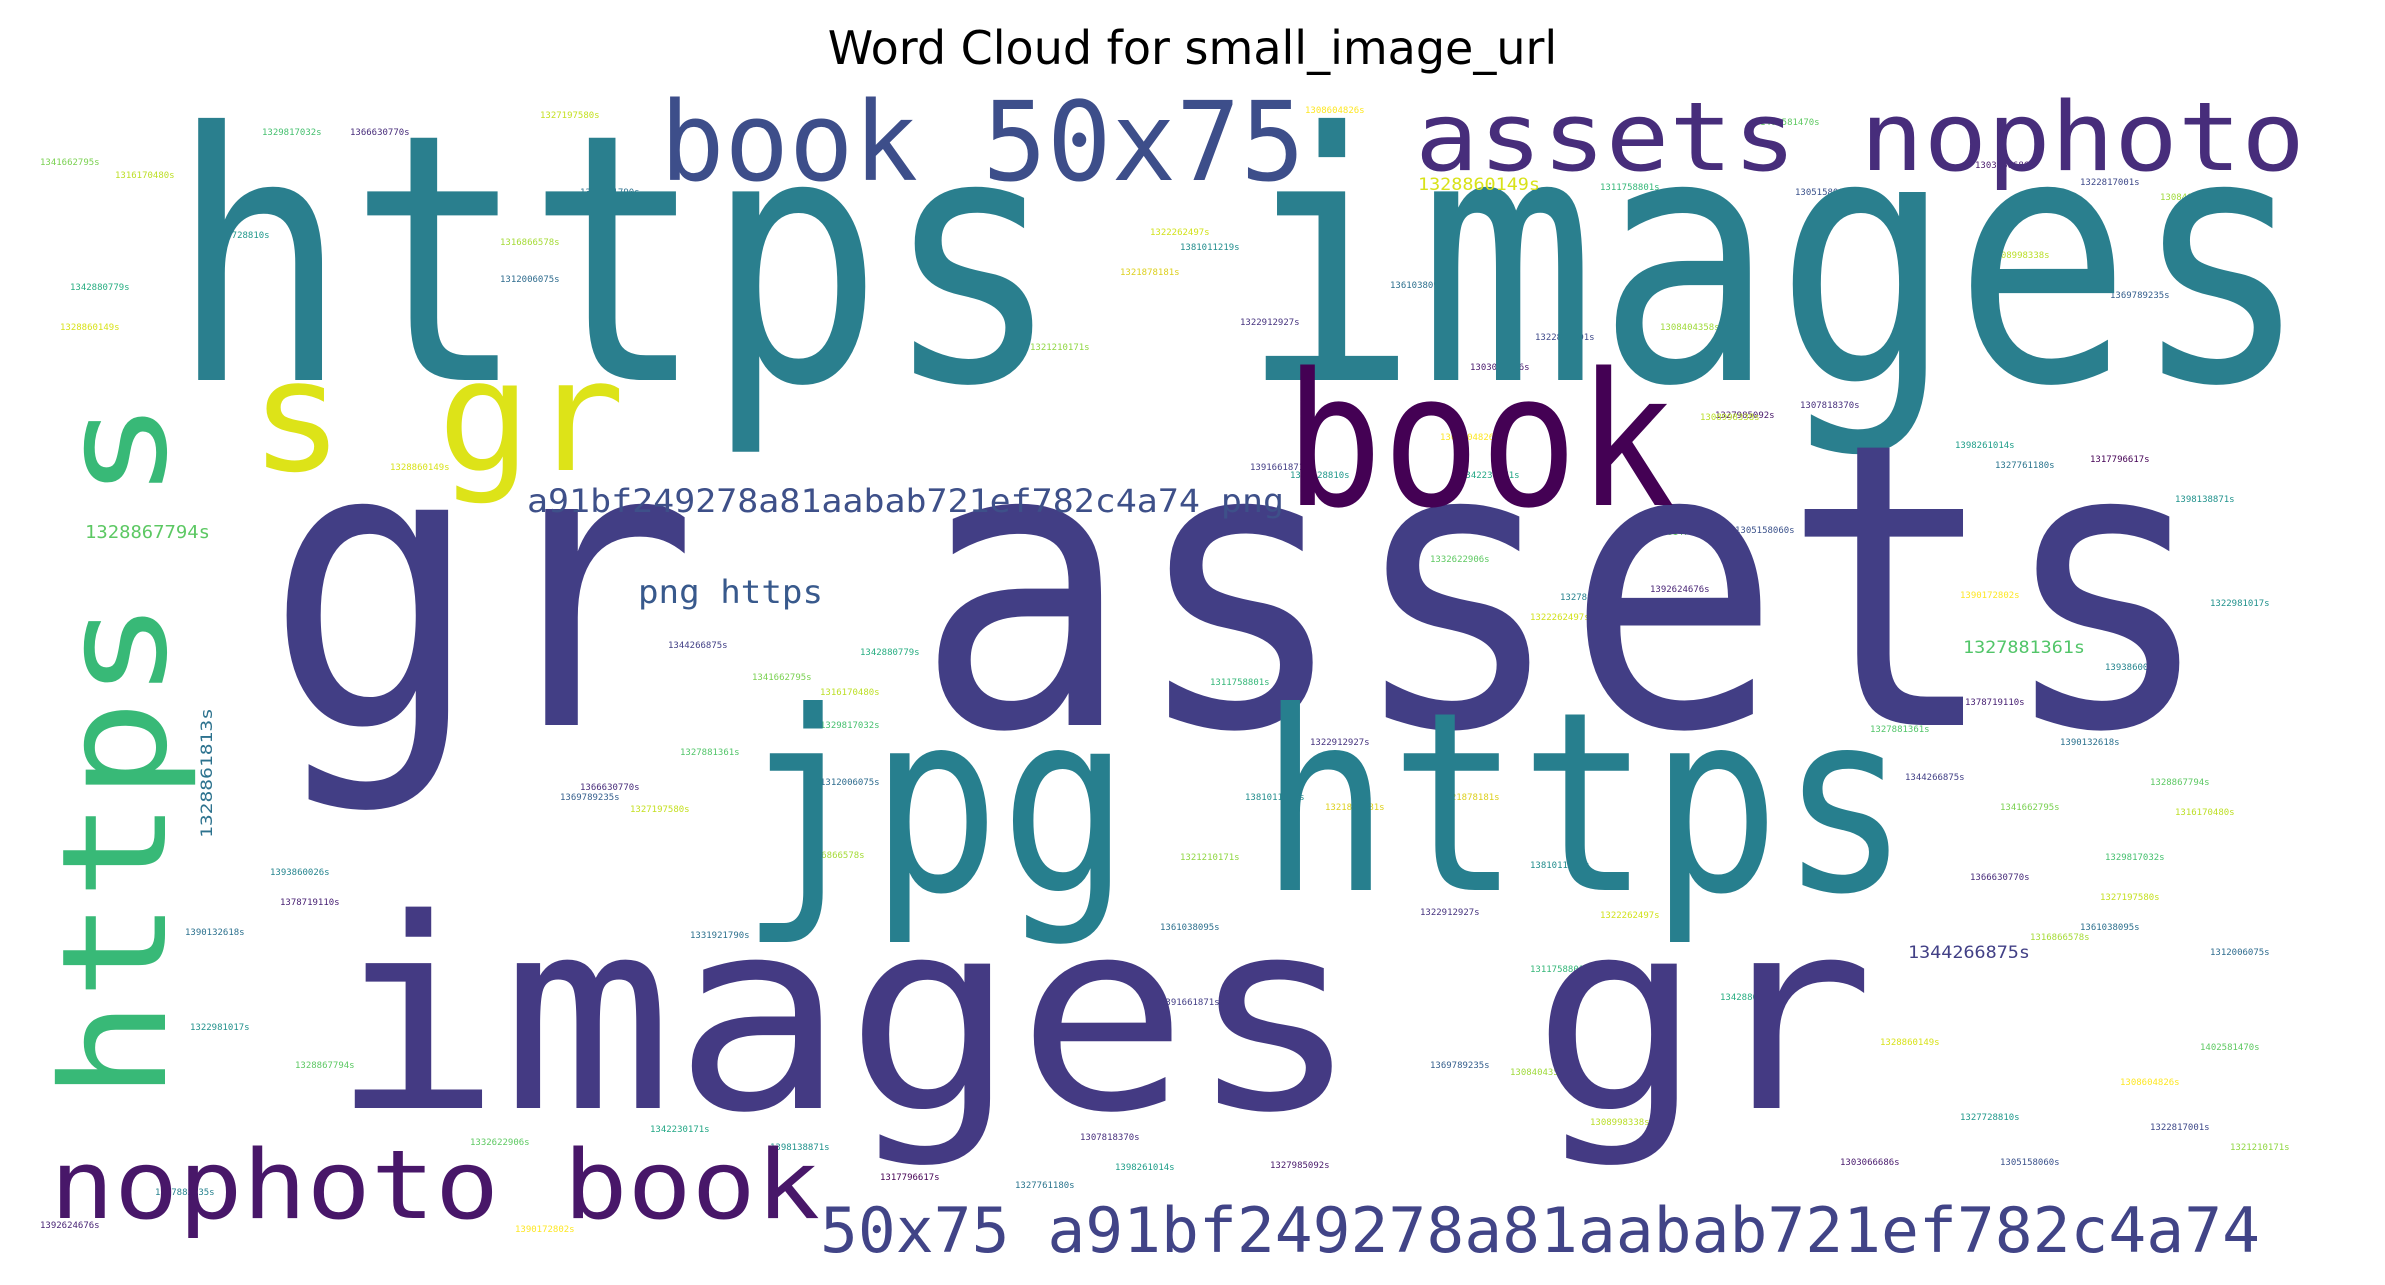 Image resolution: width=2385 pixels, height=1285 pixels. What do you see at coordinates (435, 1186) in the screenshot?
I see `word-nophoto-book: nophoto book` at bounding box center [435, 1186].